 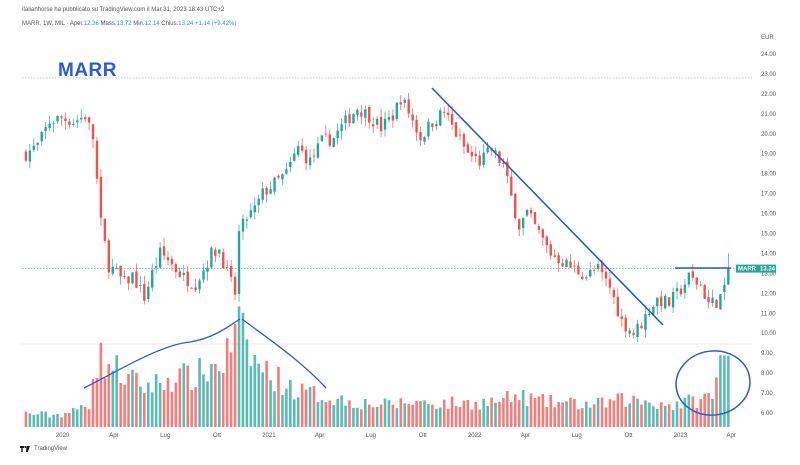 What do you see at coordinates (51, 449) in the screenshot?
I see `footer-brand: TradingView` at bounding box center [51, 449].